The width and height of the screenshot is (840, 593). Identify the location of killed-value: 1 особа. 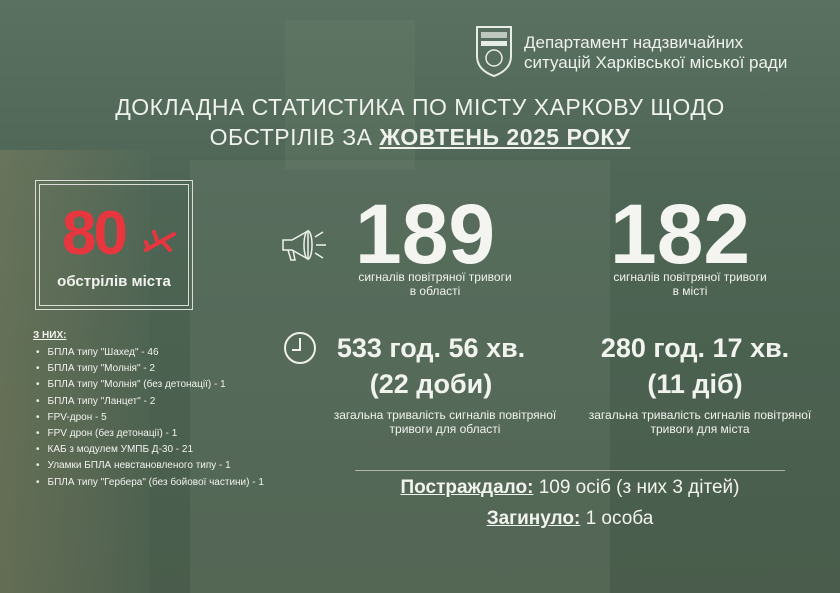
(617, 518).